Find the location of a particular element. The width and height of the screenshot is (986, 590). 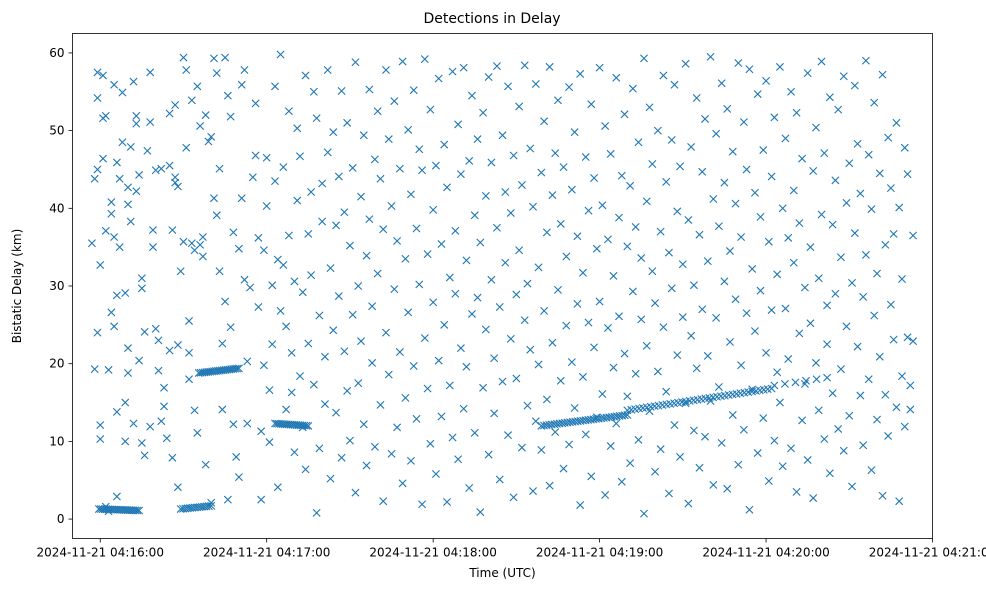

x-tick-label: 2024-11-21 04:16:00 is located at coordinates (100, 553).